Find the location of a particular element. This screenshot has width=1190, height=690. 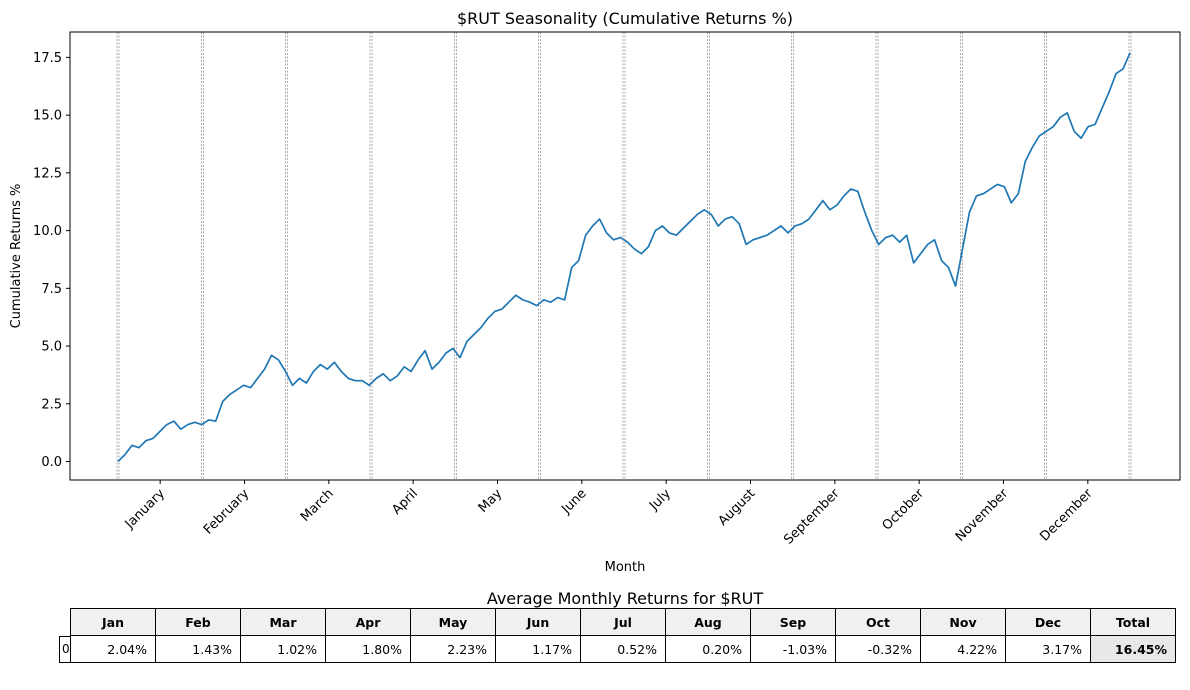

x-tick-label: May is located at coordinates (491, 501).